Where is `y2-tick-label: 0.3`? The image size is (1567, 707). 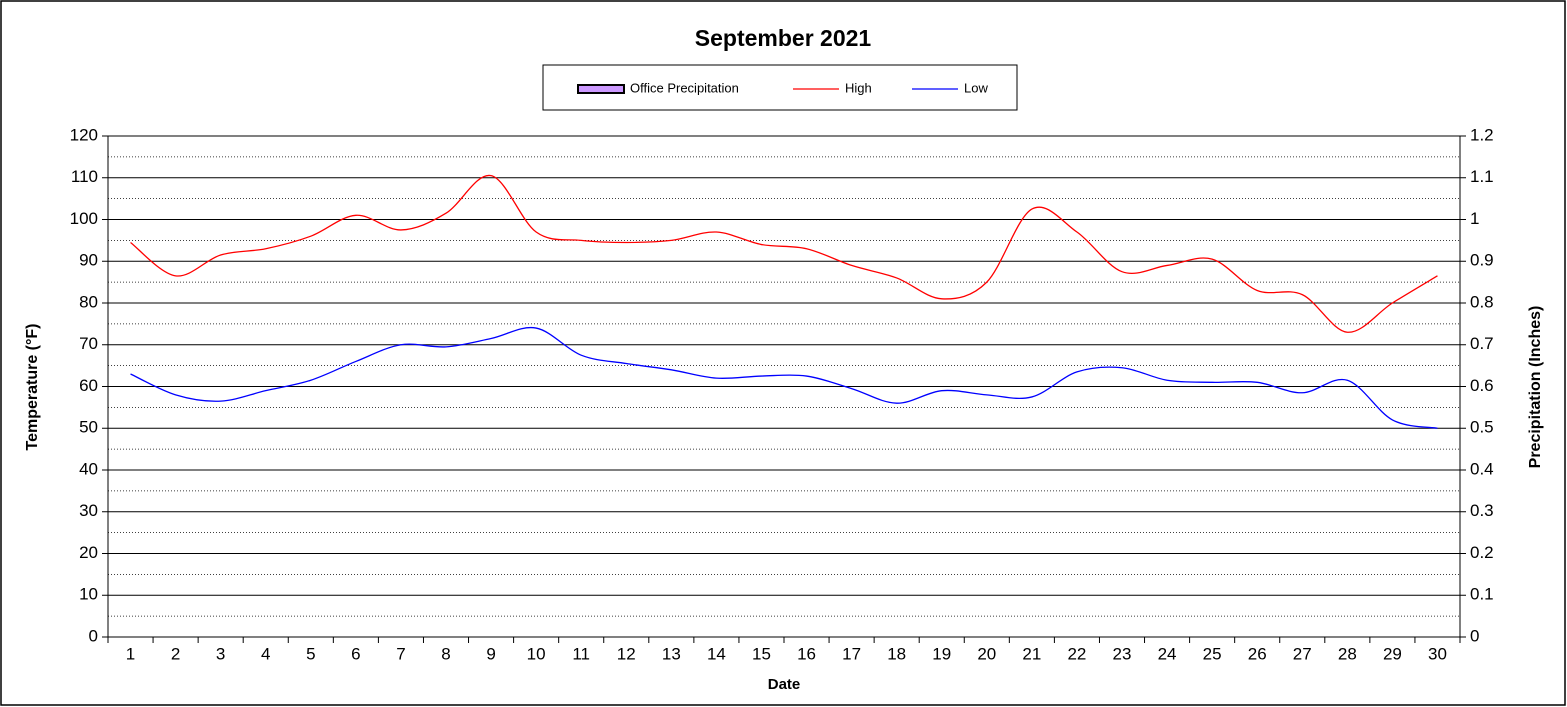
y2-tick-label: 0.3 is located at coordinates (1482, 510).